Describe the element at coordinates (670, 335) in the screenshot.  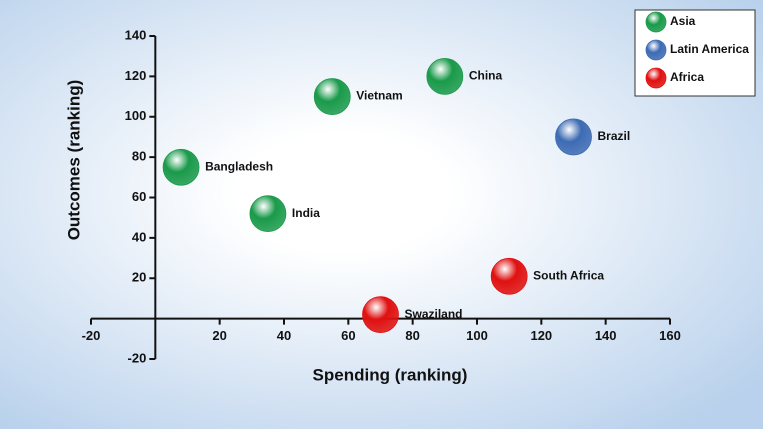
I see `x-tick-label: 160` at that location.